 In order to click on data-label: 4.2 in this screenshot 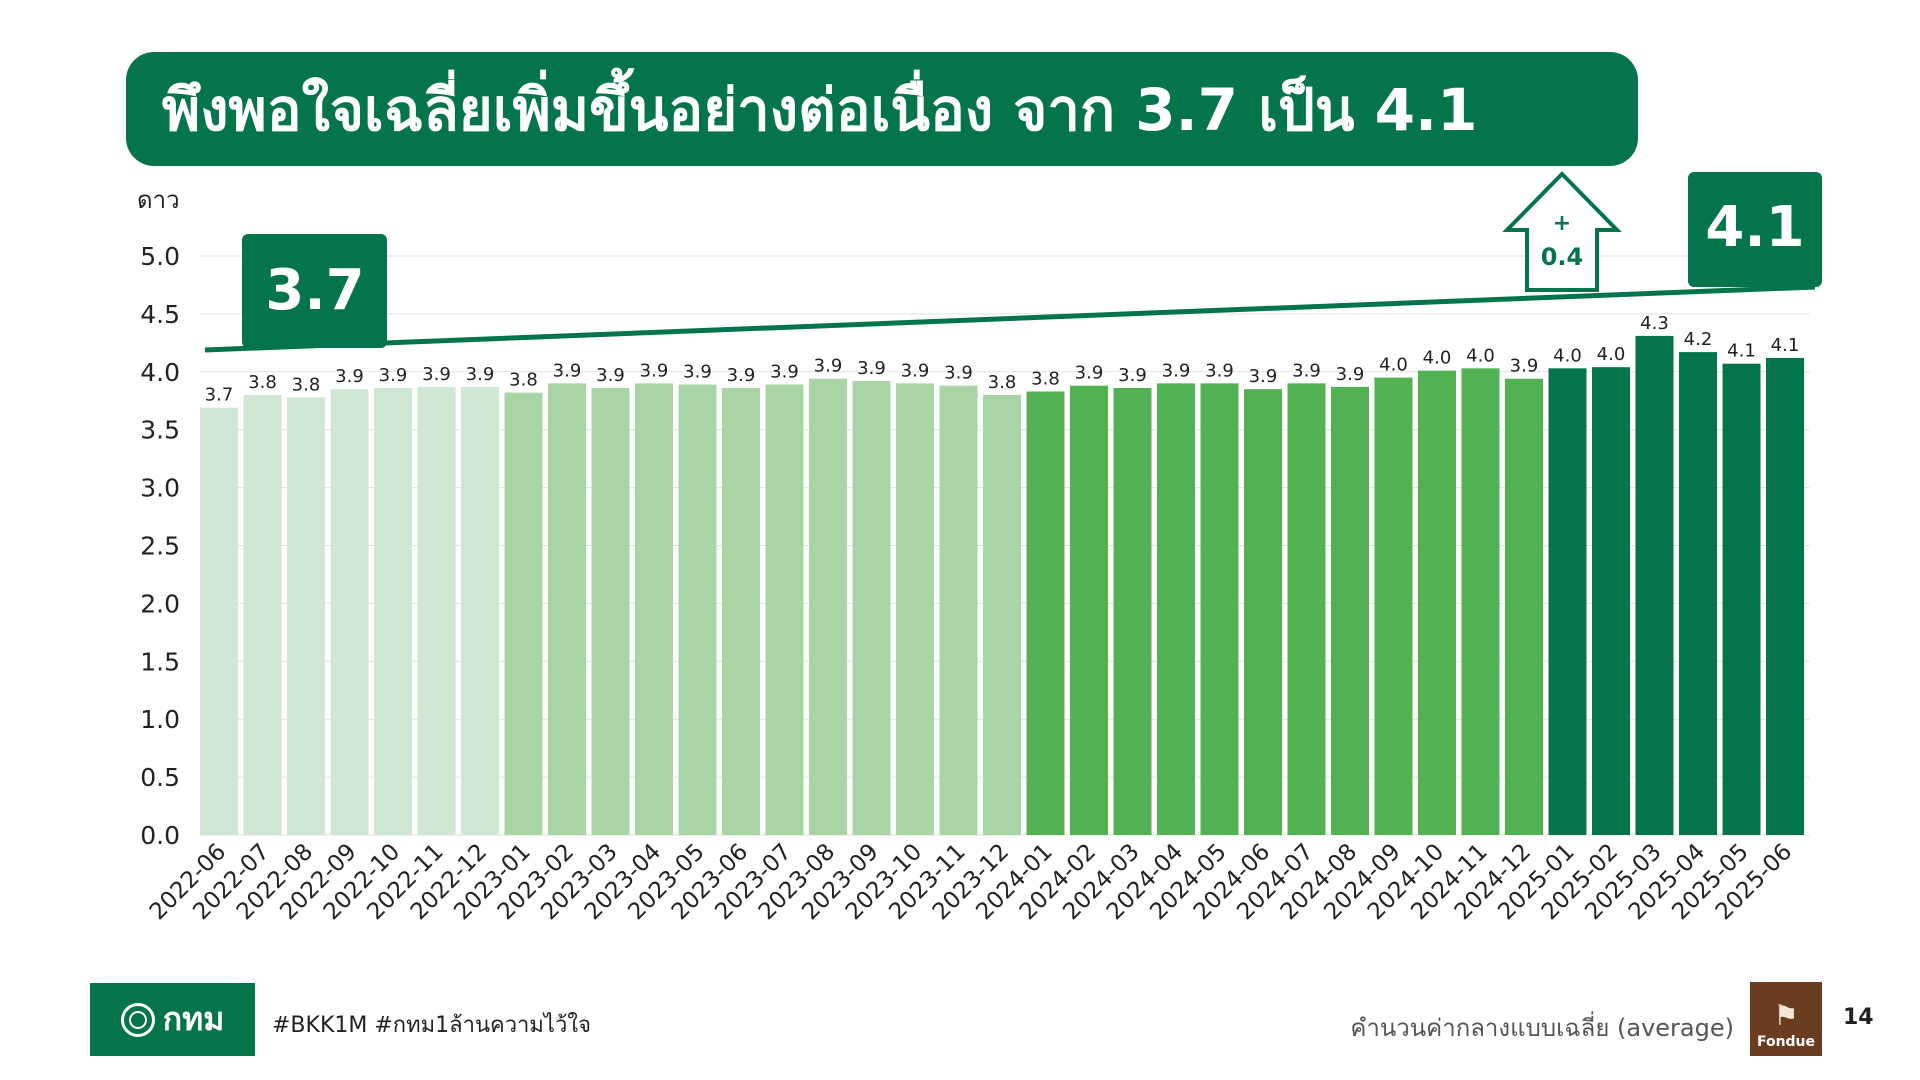, I will do `click(1698, 339)`.